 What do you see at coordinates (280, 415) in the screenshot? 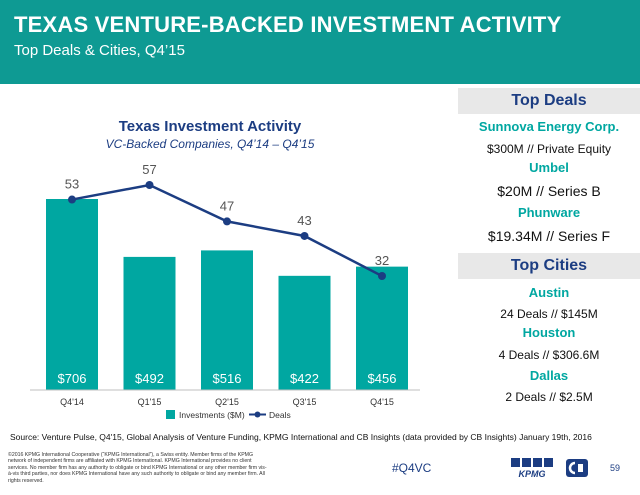
I see `legend-deals-label: Deals` at bounding box center [280, 415].